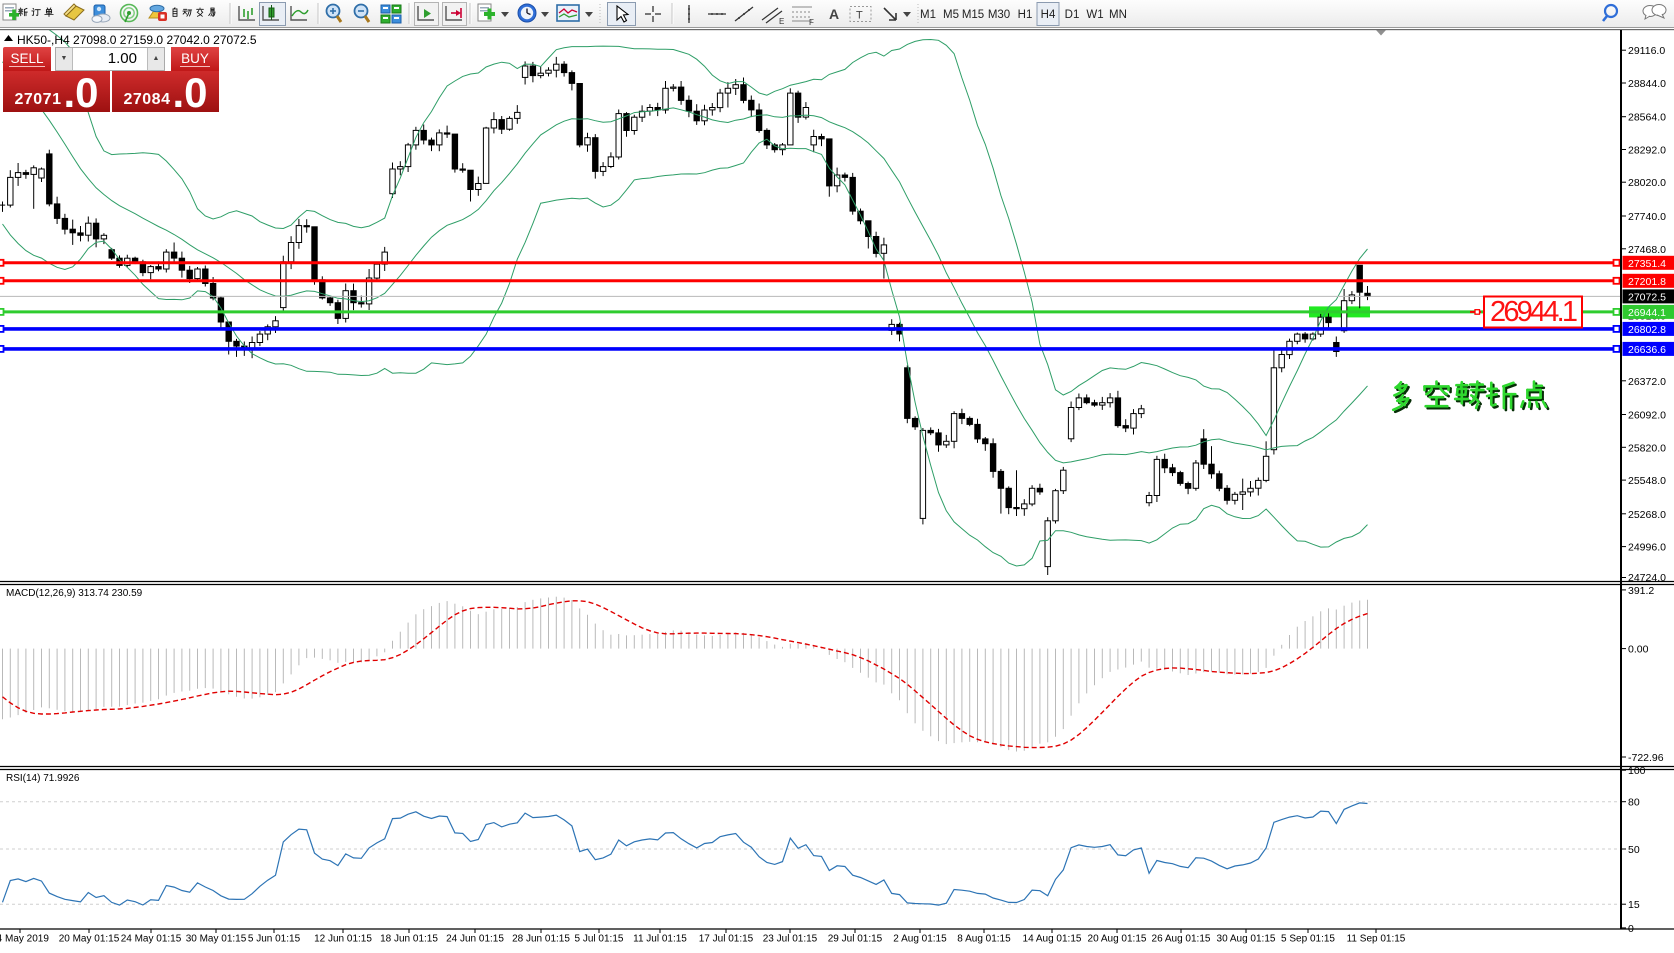 This screenshot has height=953, width=1674. What do you see at coordinates (1647, 297) in the screenshot?
I see `svg-text: 27072.5` at bounding box center [1647, 297].